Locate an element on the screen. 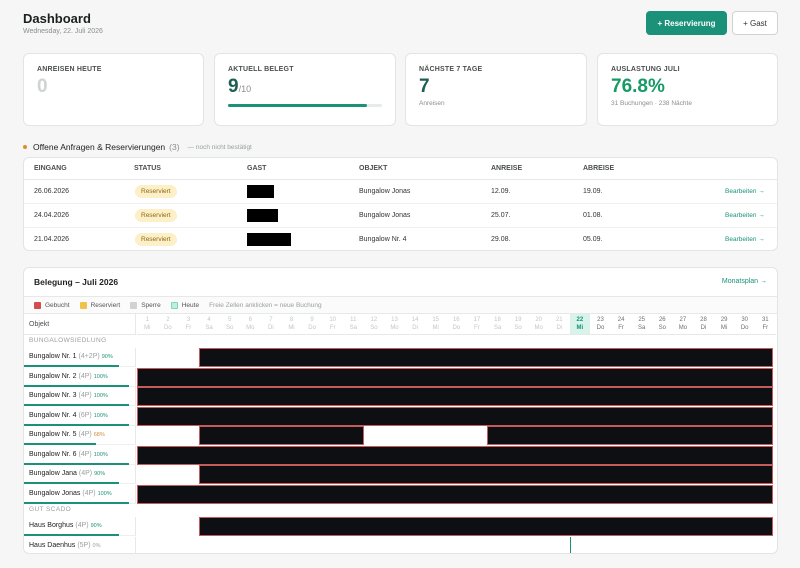 The image size is (800, 568). object-name: Bungalow Nr. 2 is located at coordinates (53, 376).